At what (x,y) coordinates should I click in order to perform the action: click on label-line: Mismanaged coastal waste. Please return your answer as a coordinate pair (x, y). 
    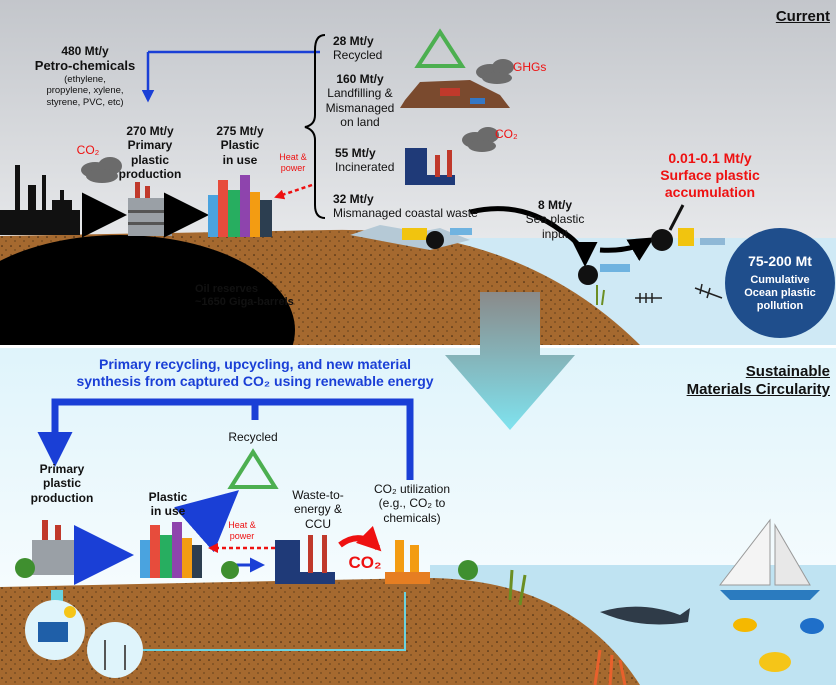
    Looking at the image, I should click on (405, 213).